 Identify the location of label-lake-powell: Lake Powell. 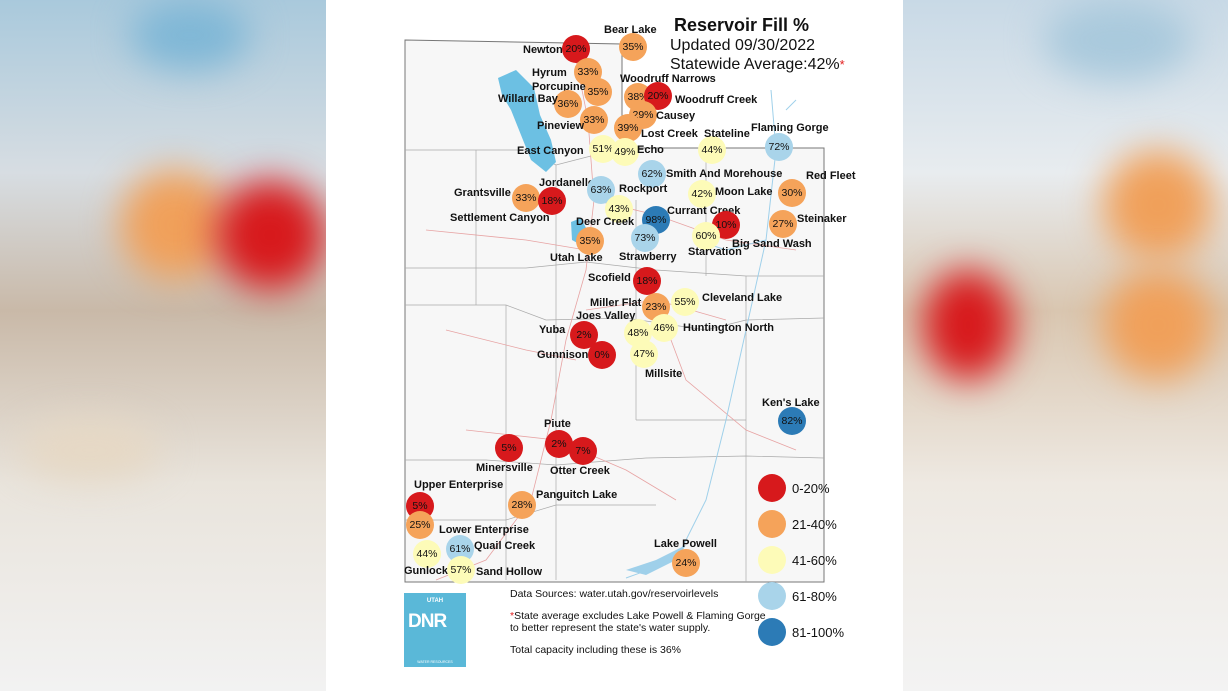
(685, 544).